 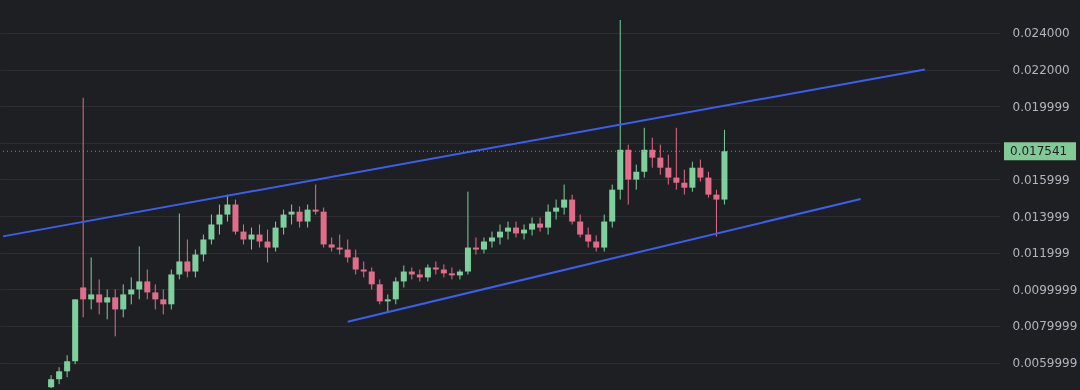 I want to click on y-tick-label: 0.011999, so click(x=1041, y=253).